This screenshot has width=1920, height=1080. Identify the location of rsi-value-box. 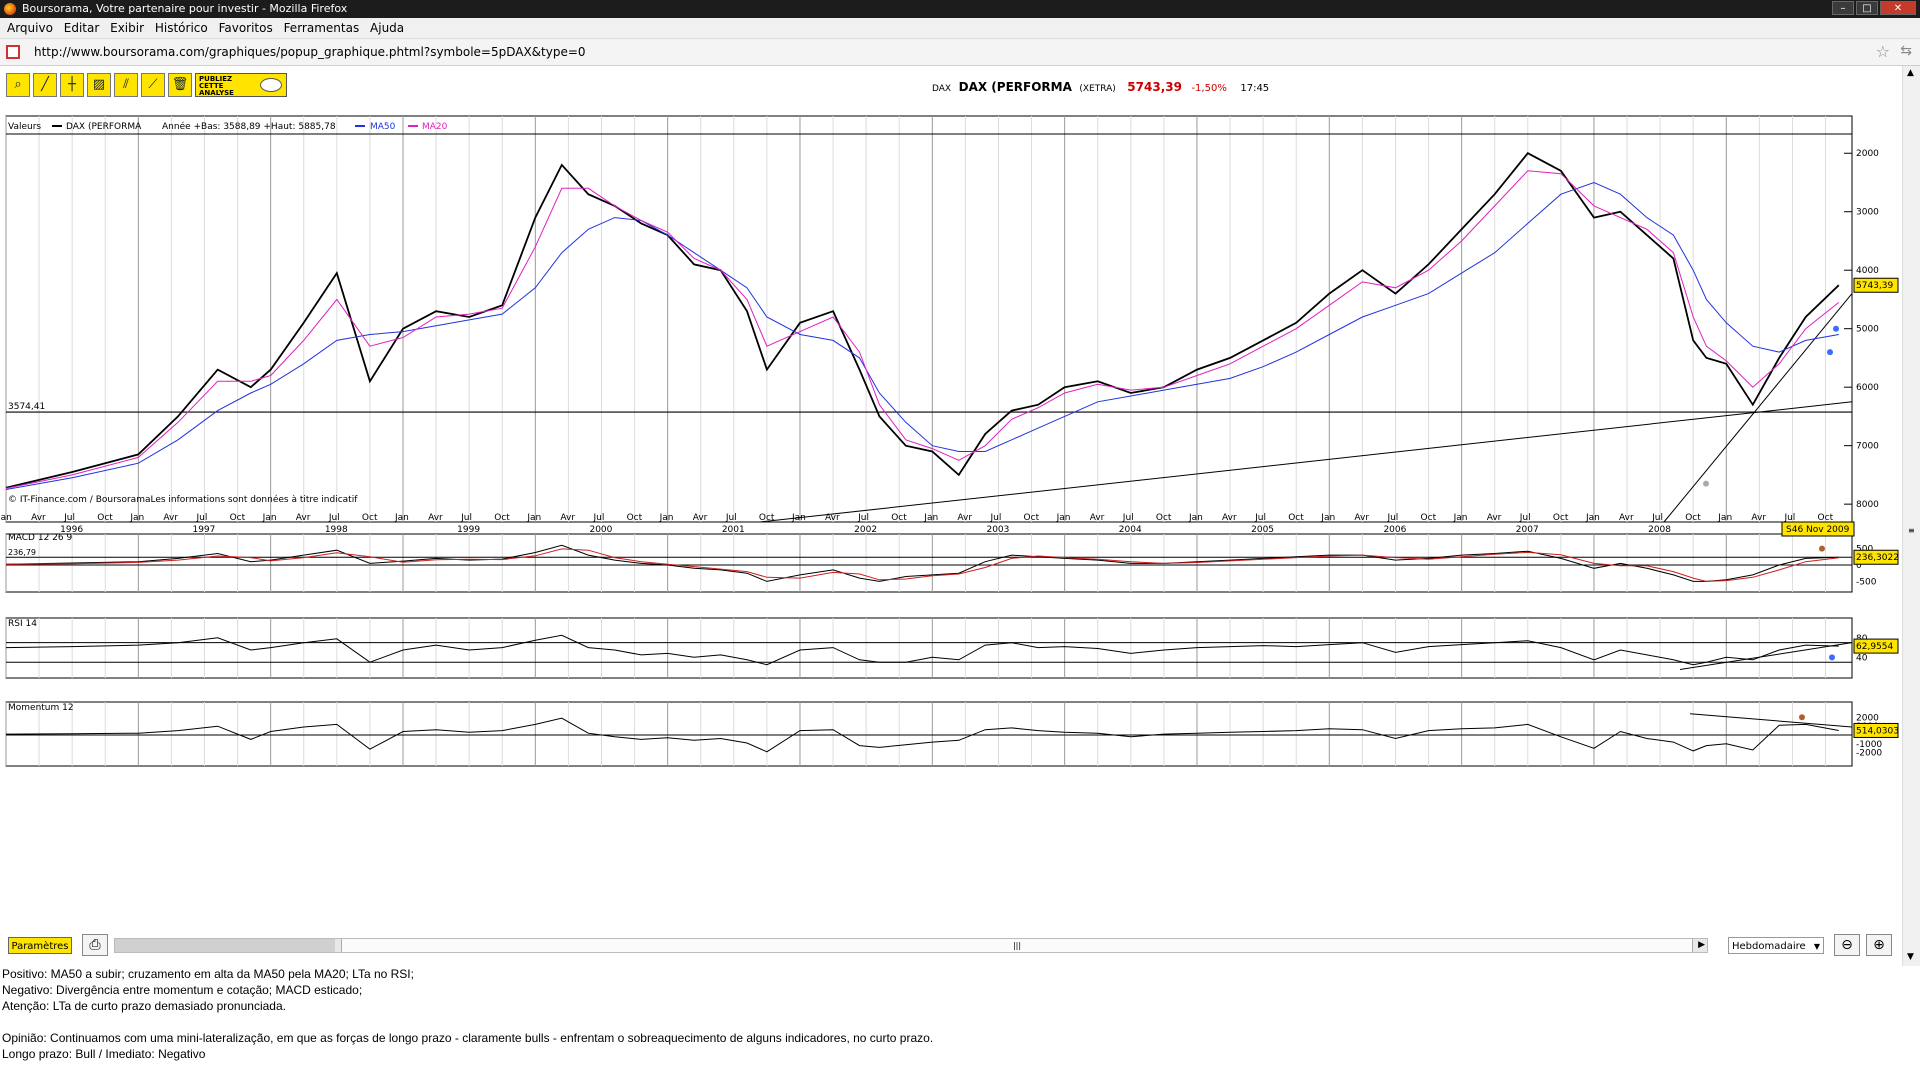
(1876, 646).